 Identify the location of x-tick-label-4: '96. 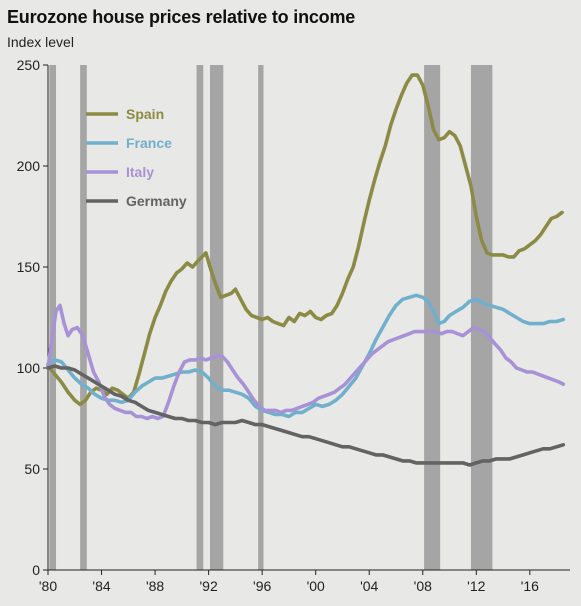
(262, 586).